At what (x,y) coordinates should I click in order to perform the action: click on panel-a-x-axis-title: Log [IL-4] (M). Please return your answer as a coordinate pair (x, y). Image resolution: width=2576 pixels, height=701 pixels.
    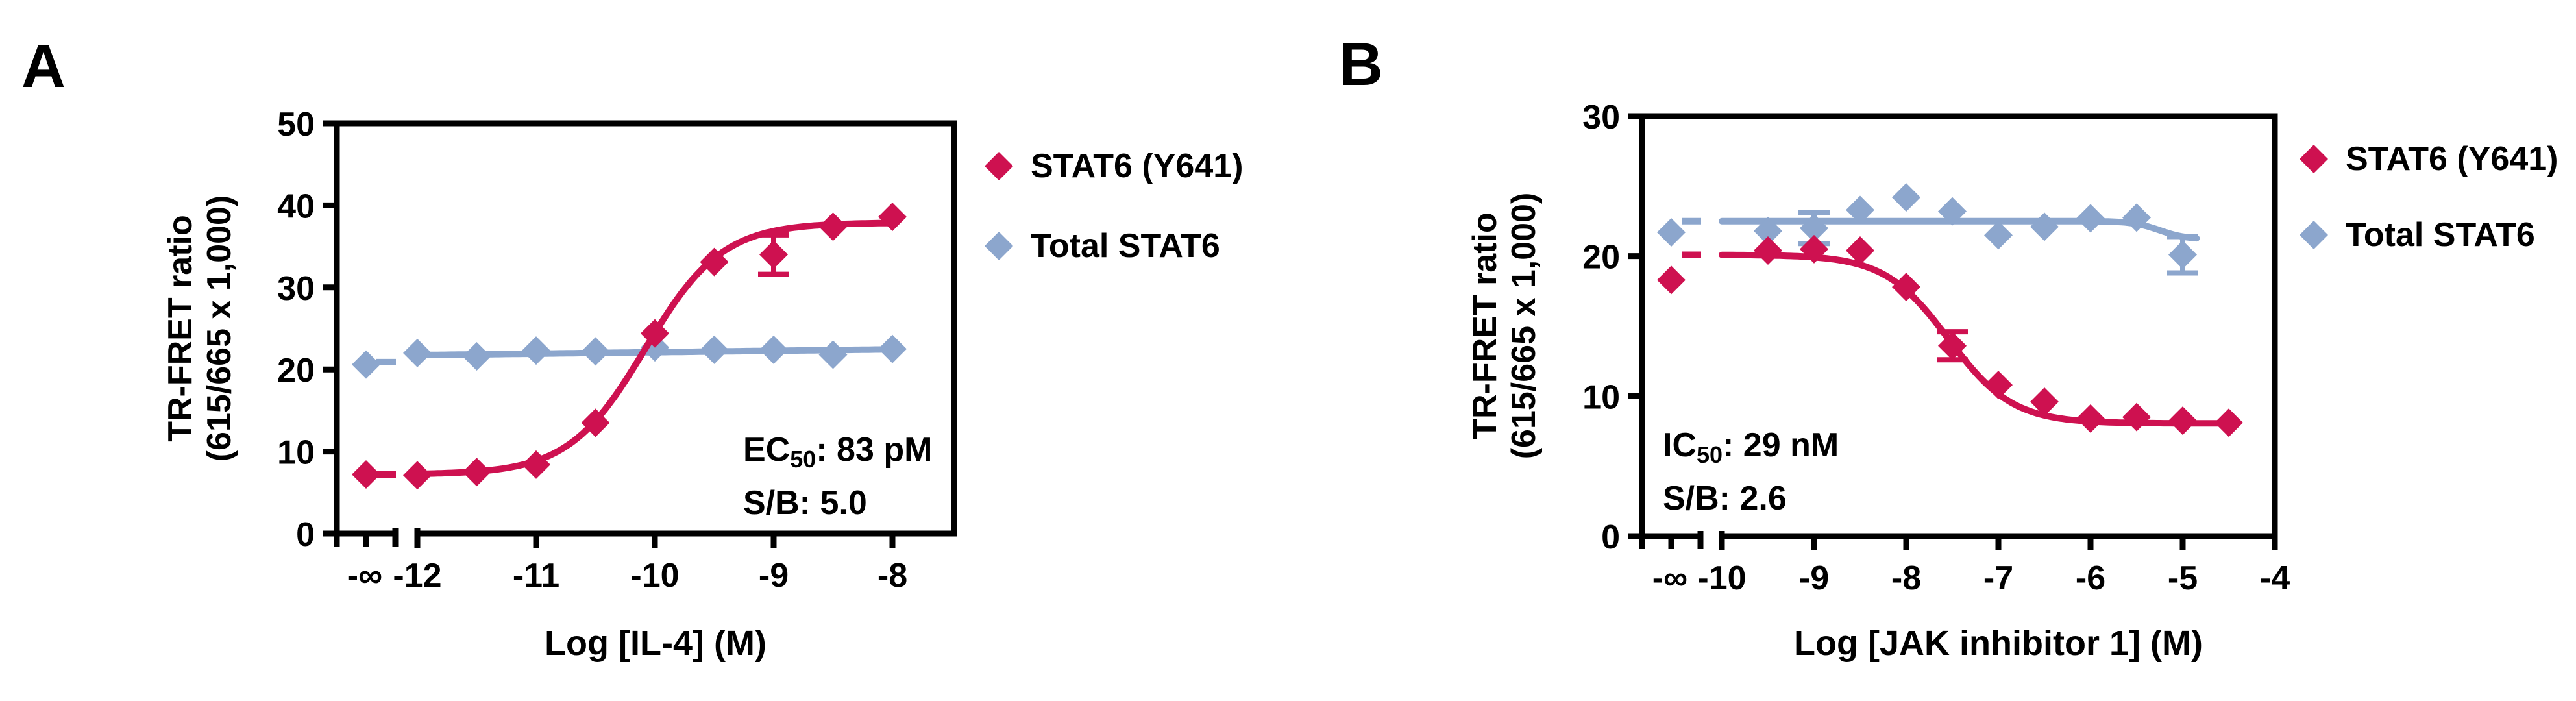
    Looking at the image, I should click on (656, 643).